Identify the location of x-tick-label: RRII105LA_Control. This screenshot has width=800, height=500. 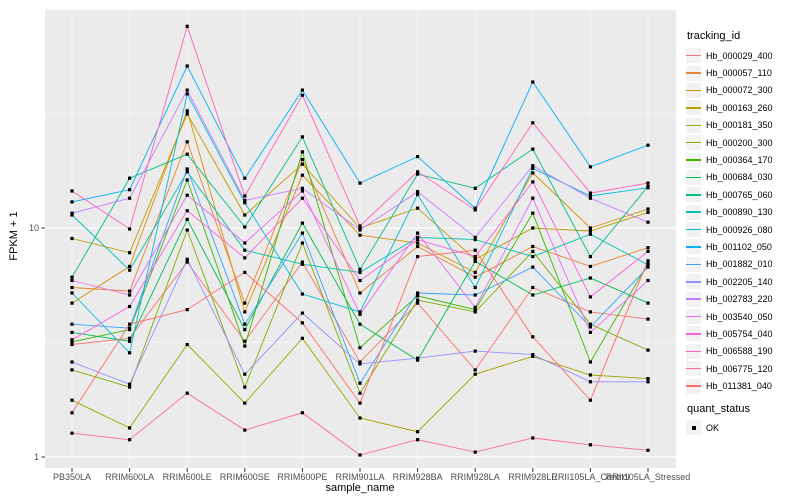
(590, 477).